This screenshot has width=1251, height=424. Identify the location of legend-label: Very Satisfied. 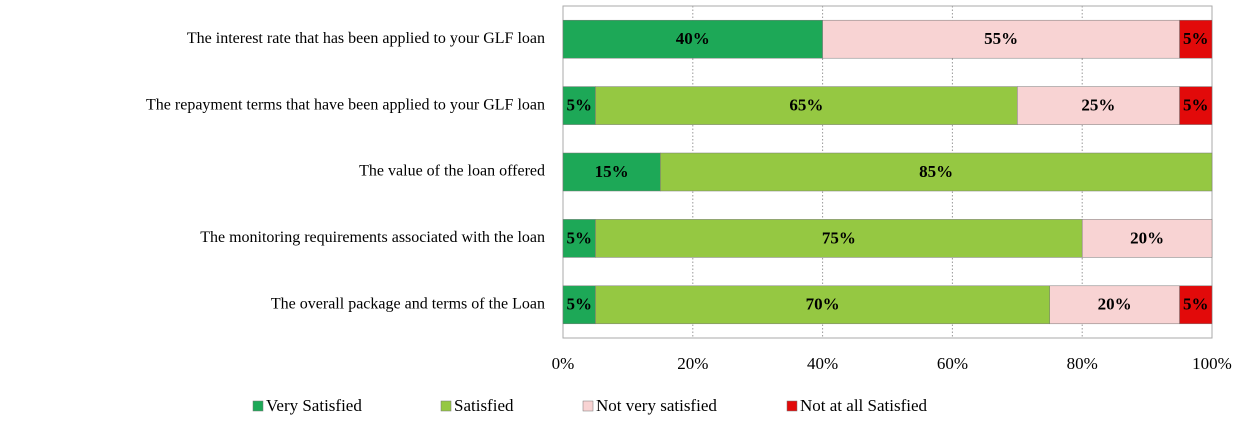
(314, 405).